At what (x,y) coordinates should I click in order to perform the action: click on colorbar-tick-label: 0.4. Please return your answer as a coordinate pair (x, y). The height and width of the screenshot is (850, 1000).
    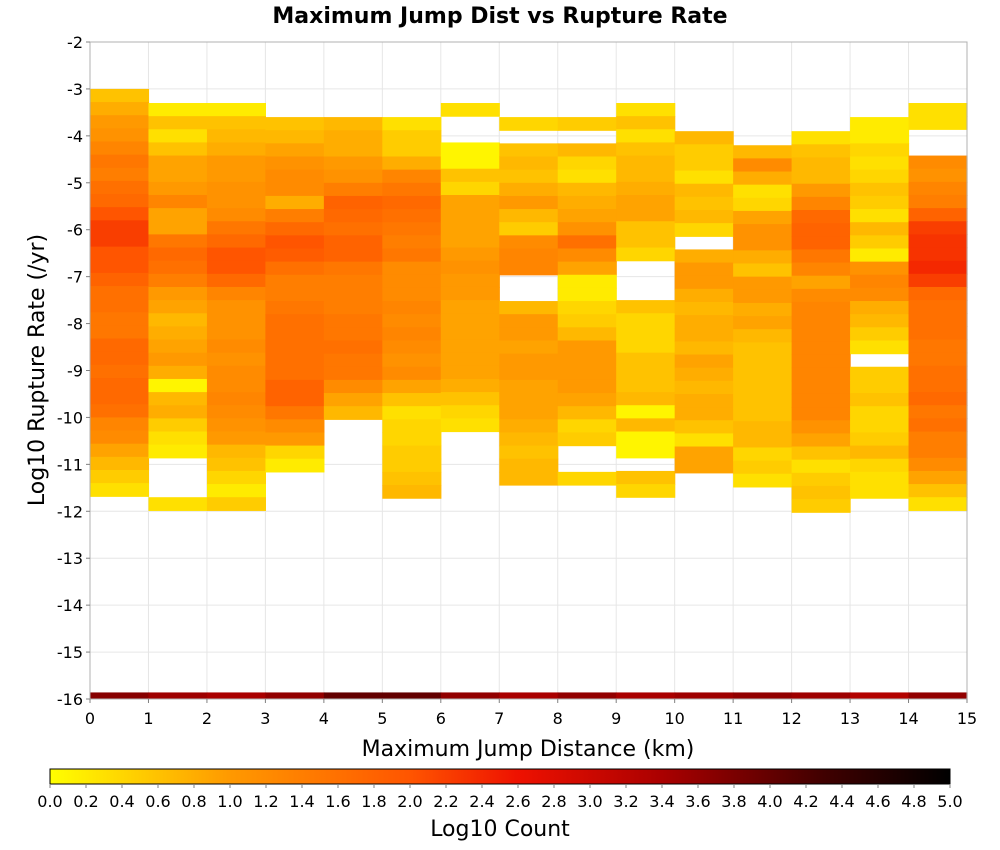
    Looking at the image, I should click on (121, 801).